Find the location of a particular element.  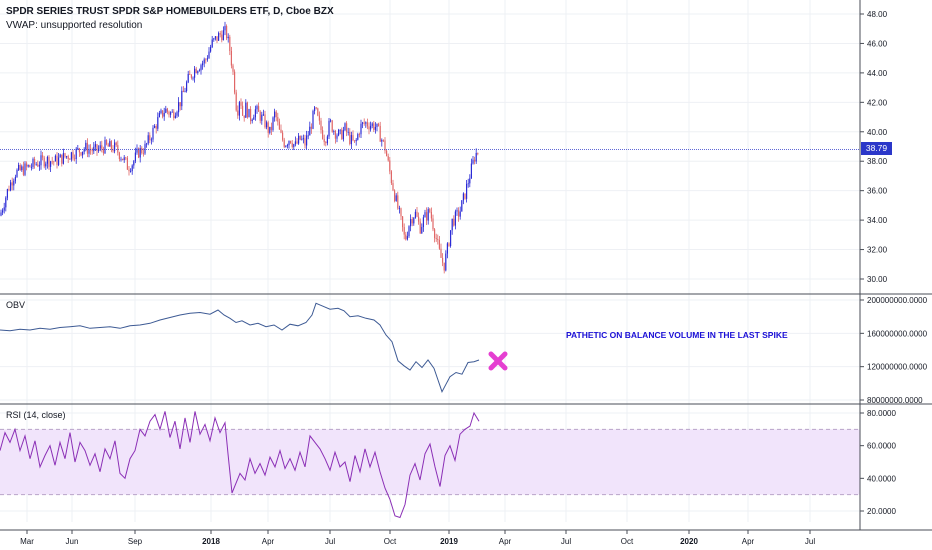

price-y-tick: 38.00 is located at coordinates (877, 161).